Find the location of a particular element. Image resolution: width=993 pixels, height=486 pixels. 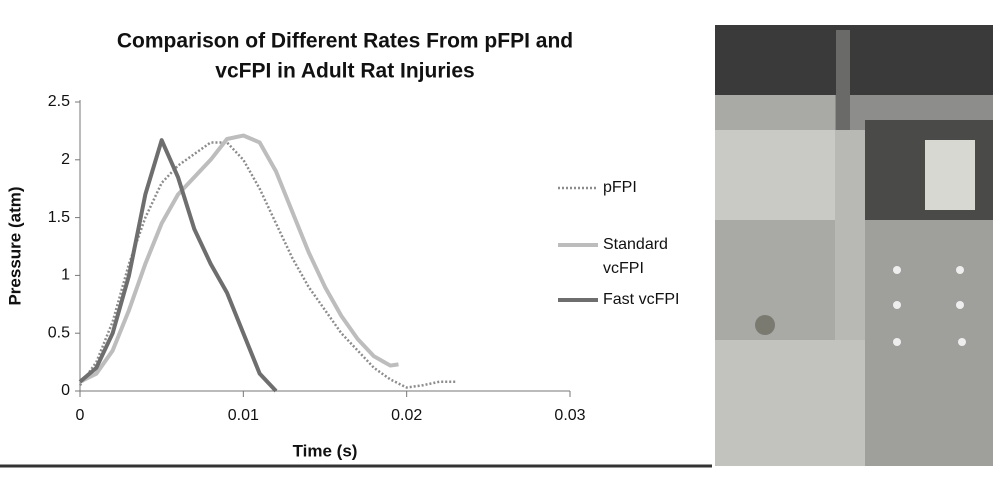

legend-label: pFPI is located at coordinates (620, 187).